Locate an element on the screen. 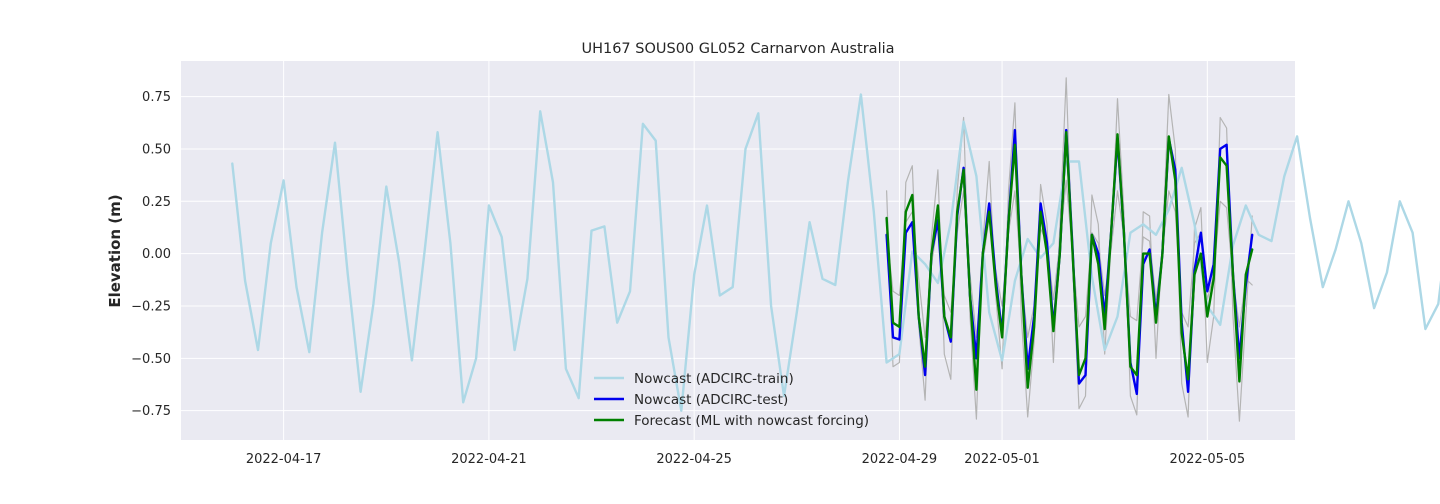 Image resolution: width=1440 pixels, height=504 pixels. y-tick-label: 0.25 is located at coordinates (156, 202).